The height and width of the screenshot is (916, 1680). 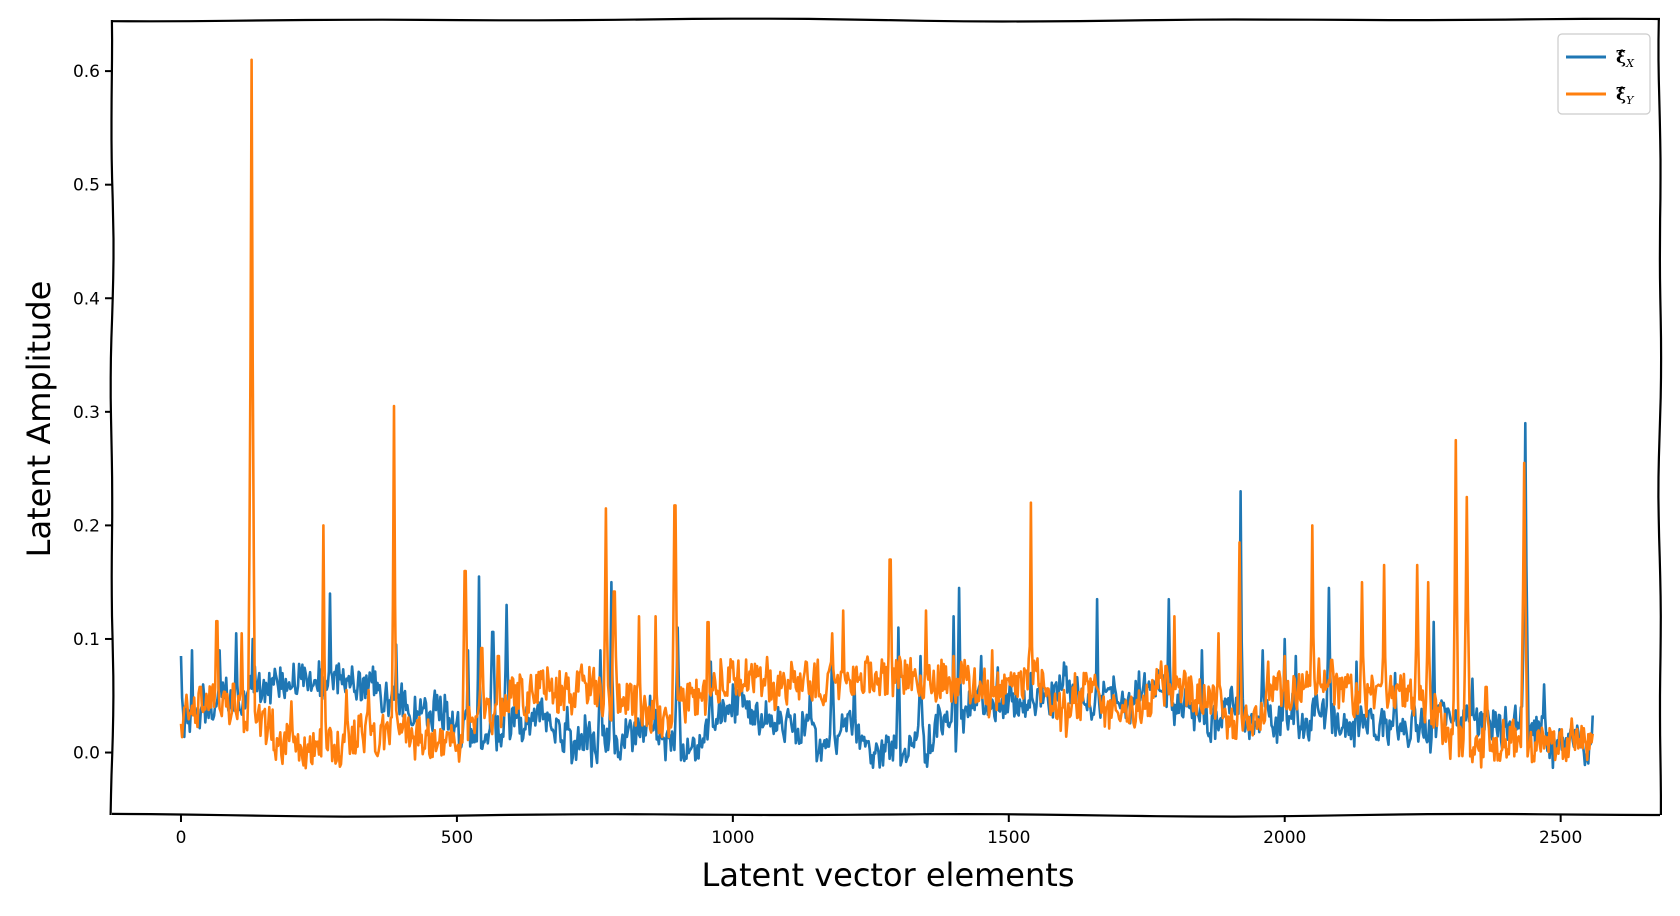 I want to click on x-tick-label: 2000, so click(x=1284, y=838).